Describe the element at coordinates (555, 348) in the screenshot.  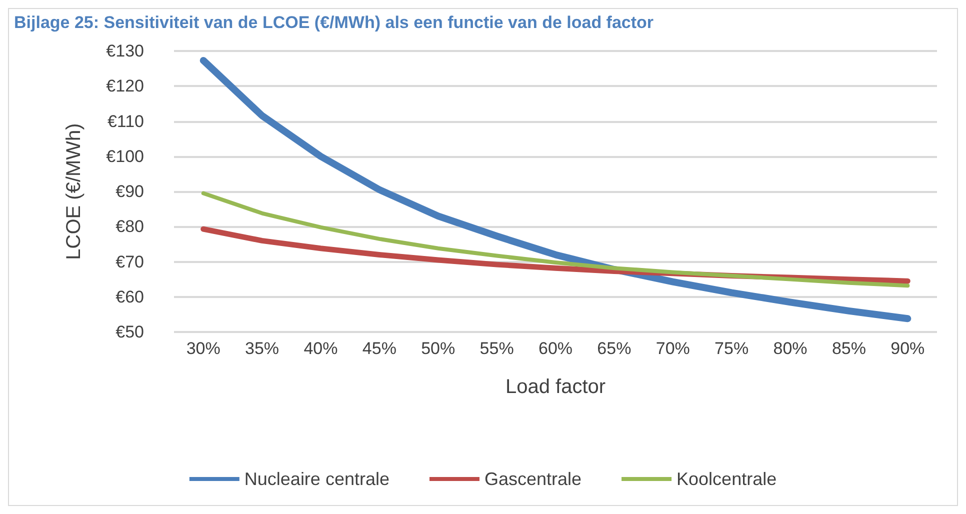
I see `x-tick-label: 60%` at that location.